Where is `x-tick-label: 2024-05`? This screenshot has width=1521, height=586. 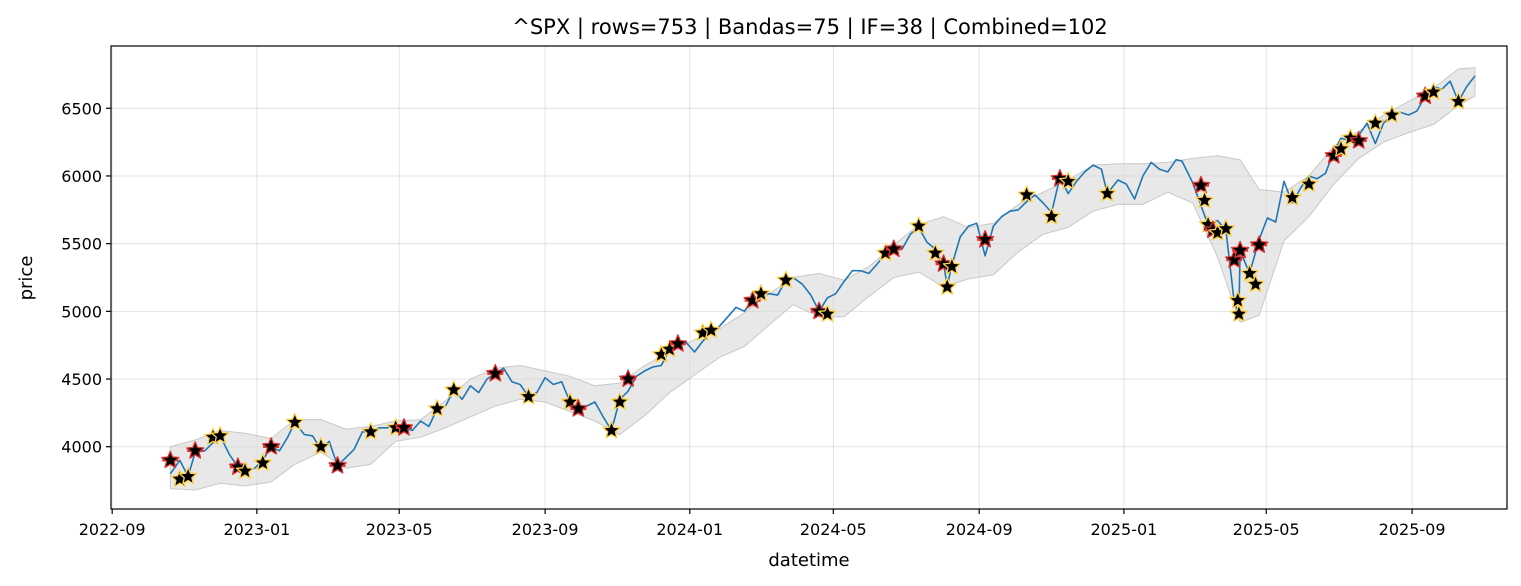
x-tick-label: 2024-05 is located at coordinates (833, 529).